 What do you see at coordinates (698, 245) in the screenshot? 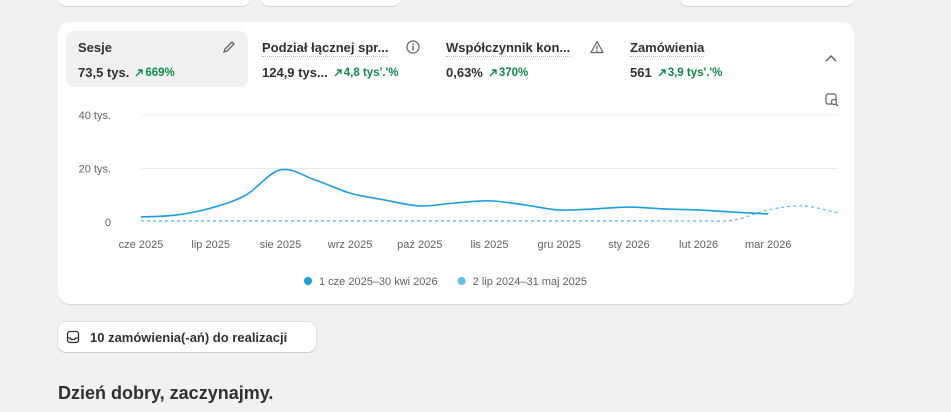
I see `x-tick-label: lut 2026` at bounding box center [698, 245].